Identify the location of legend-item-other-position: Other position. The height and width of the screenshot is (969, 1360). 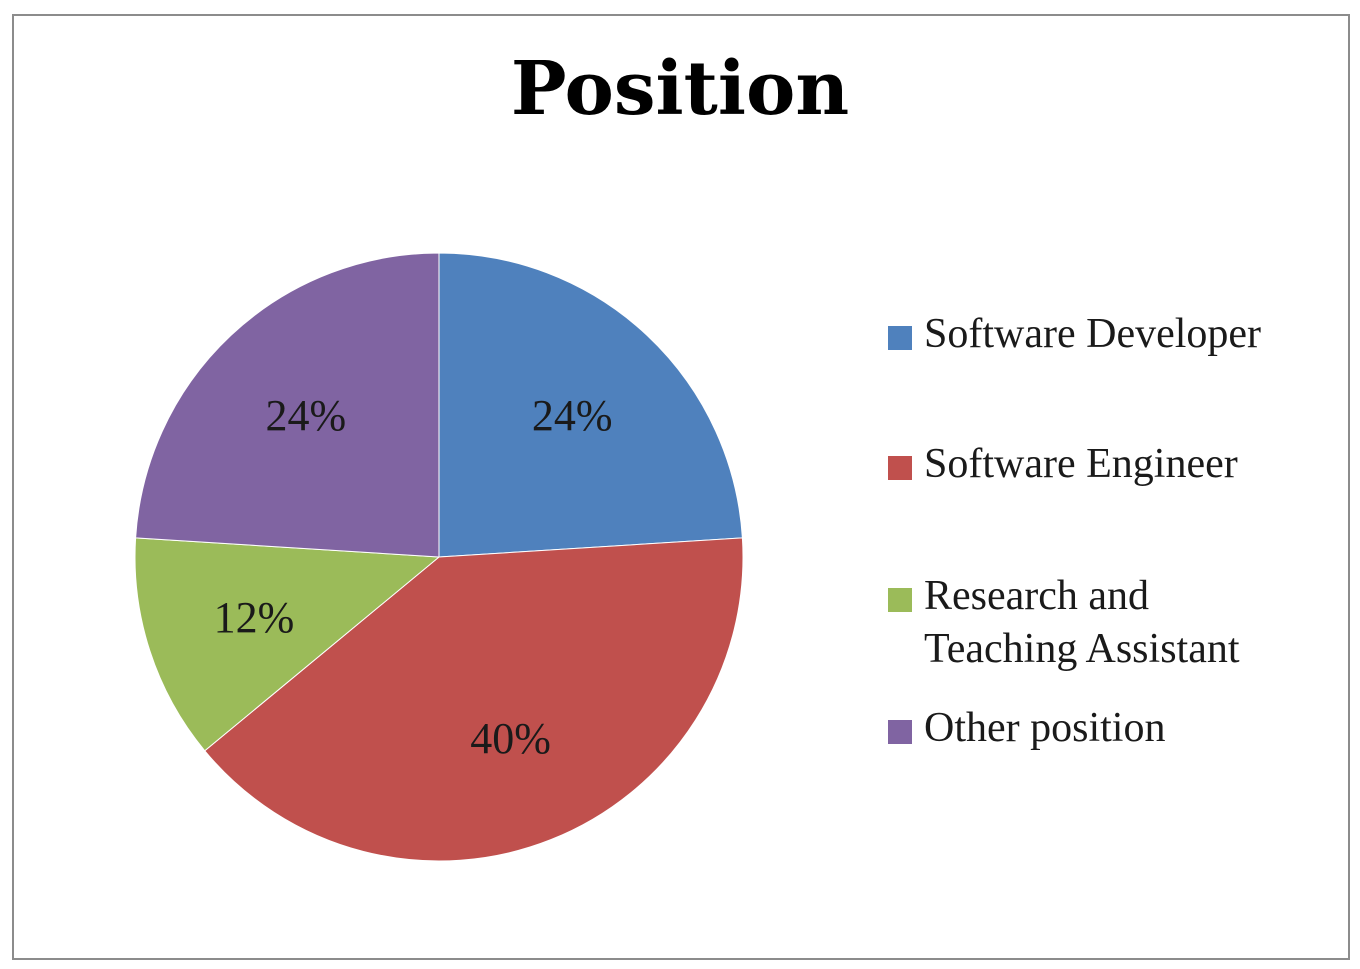
(1106, 728).